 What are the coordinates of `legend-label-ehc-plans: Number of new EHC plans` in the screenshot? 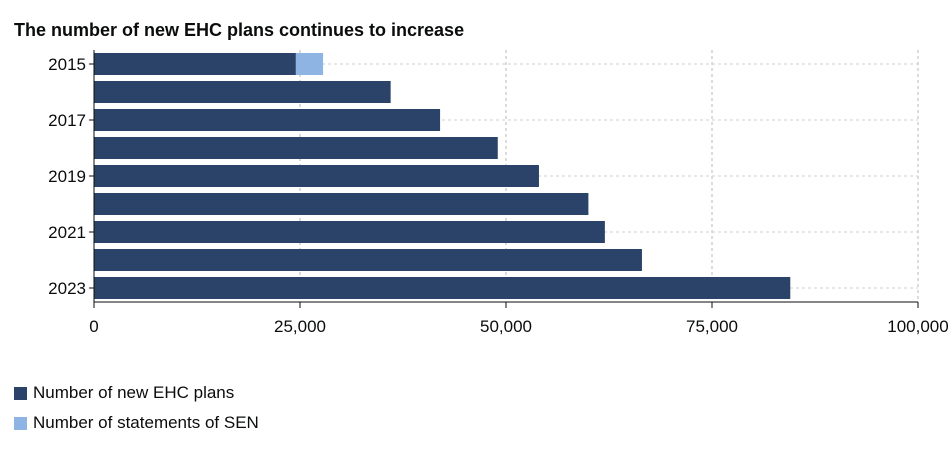 It's located at (134, 392).